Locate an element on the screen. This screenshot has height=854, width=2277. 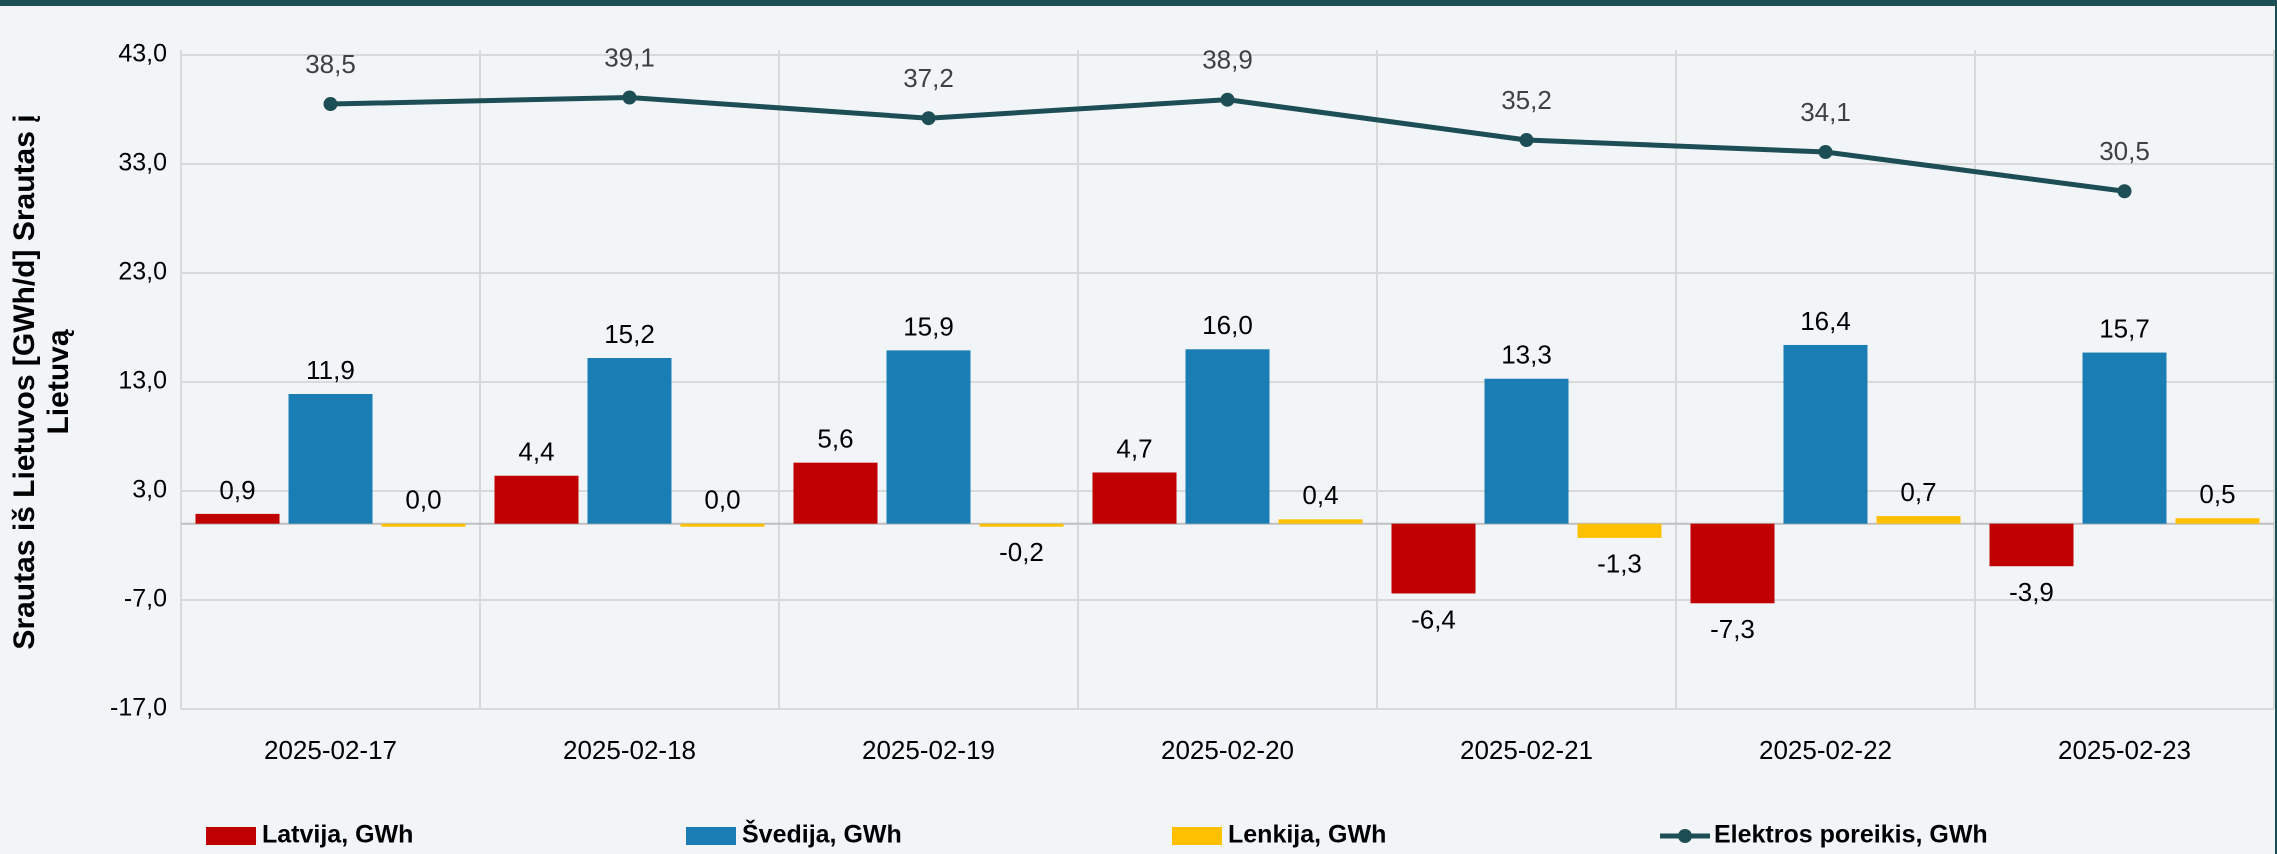
x-tick-label: 2025-02-17 is located at coordinates (330, 750).